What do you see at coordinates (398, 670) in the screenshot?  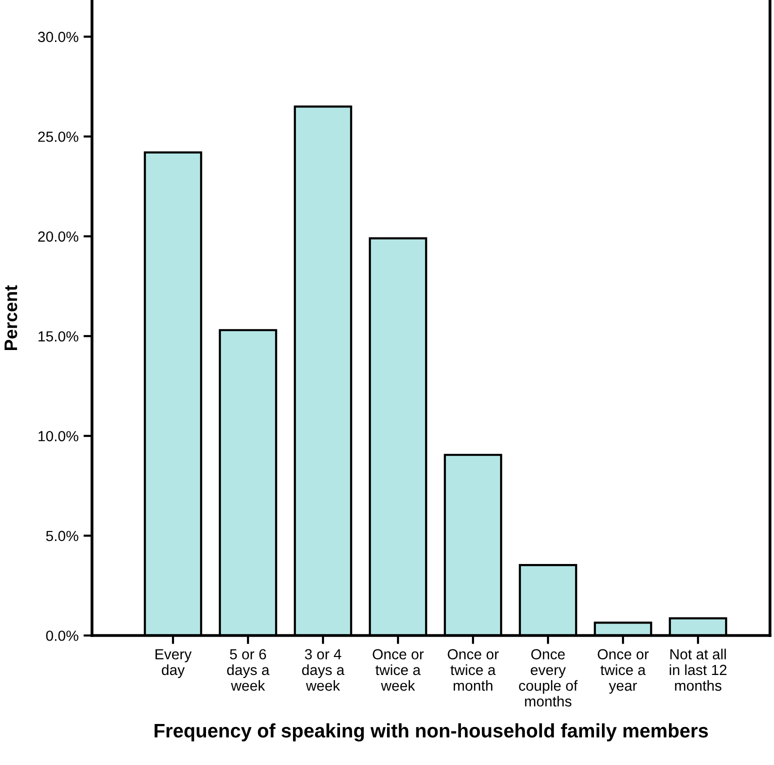 I see `x-tick-label: Once or twice a week` at bounding box center [398, 670].